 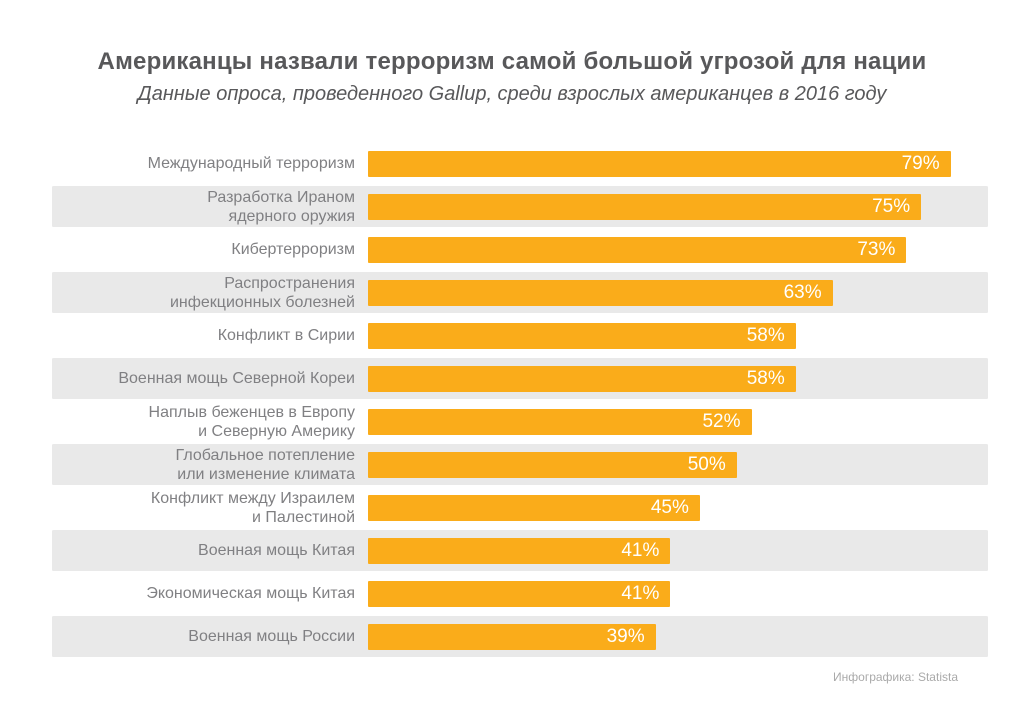 I want to click on chart-row: Разработка Ираном ядерного оружия 75%, so click(x=520, y=206).